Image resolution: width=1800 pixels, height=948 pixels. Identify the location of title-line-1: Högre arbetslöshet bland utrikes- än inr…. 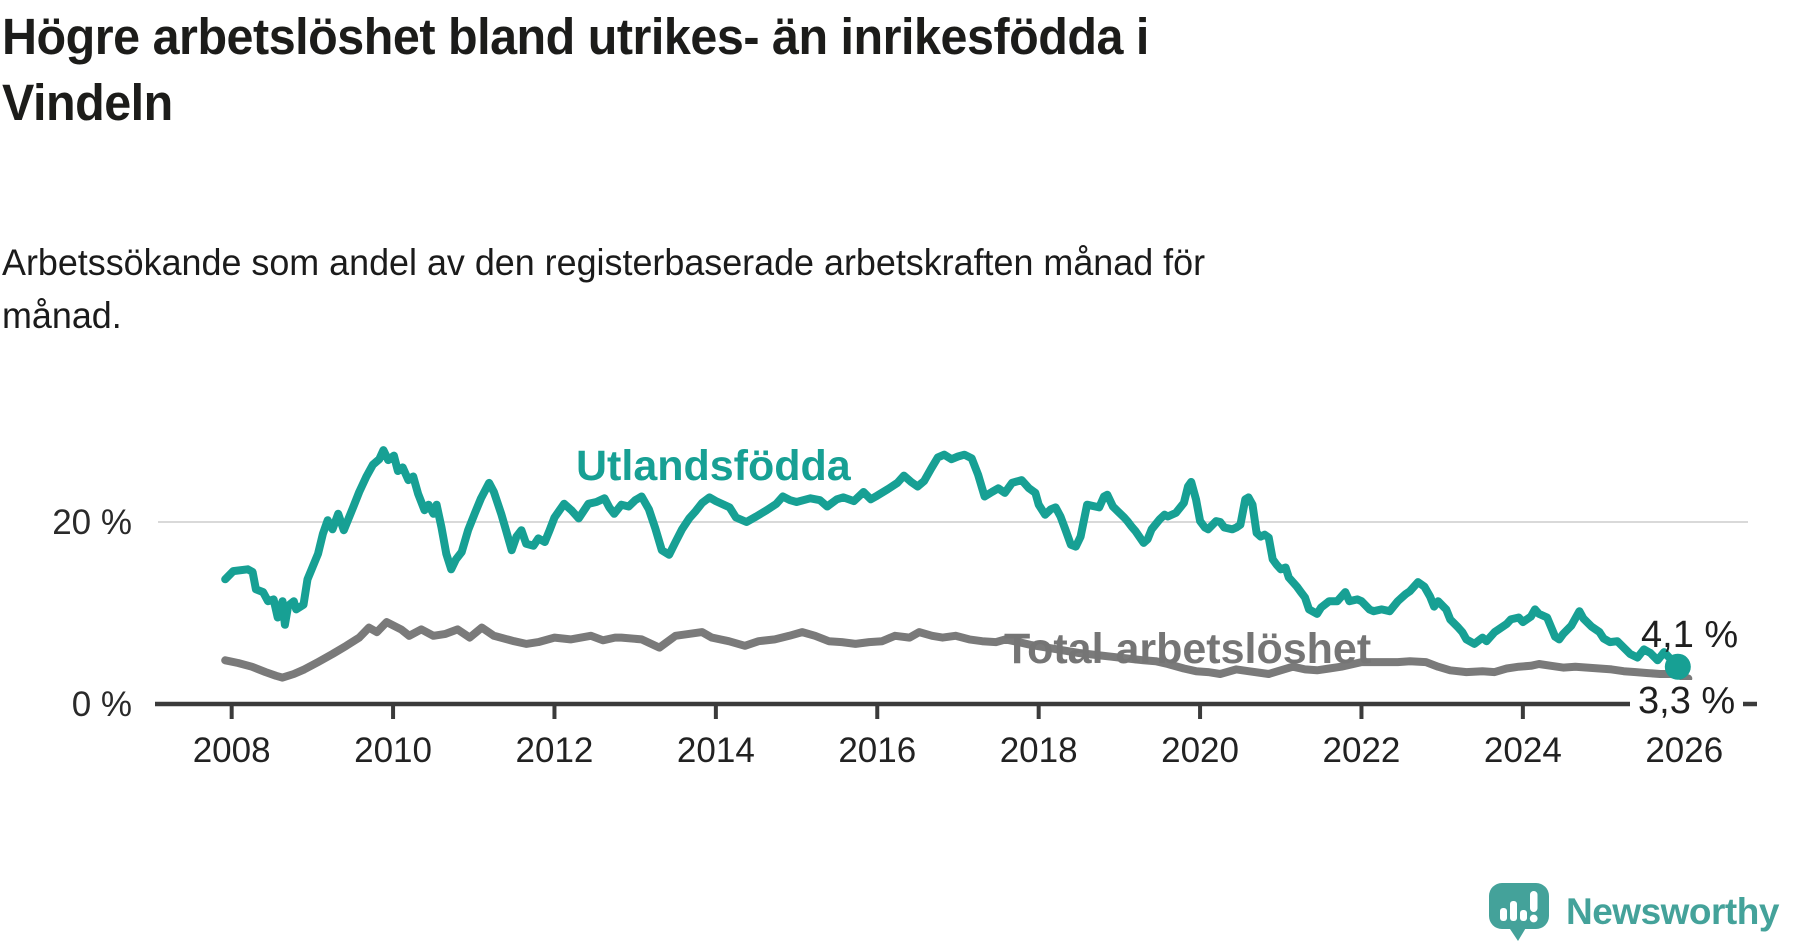
(575, 36).